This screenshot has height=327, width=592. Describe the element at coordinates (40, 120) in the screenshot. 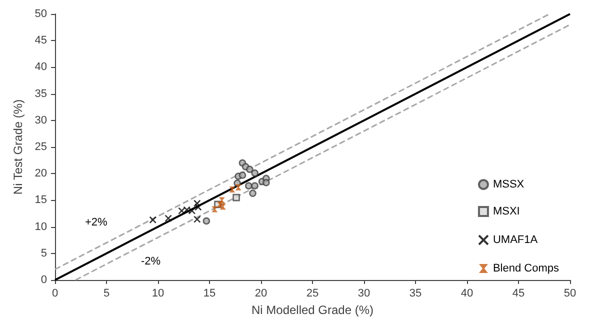

I see `y-tick-label: 30` at that location.